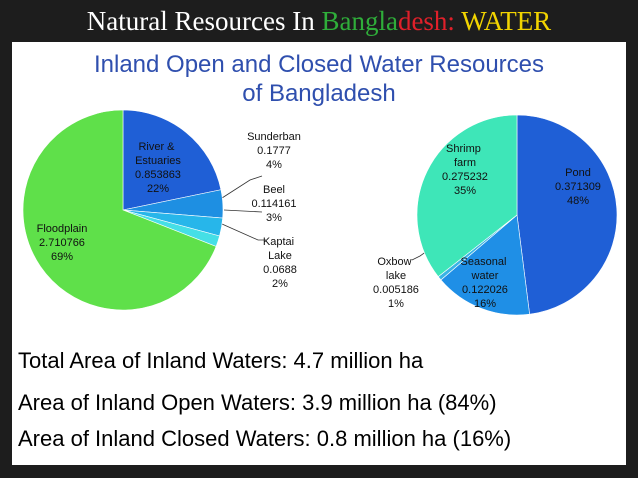 This screenshot has width=638, height=478. Describe the element at coordinates (318, 93) in the screenshot. I see `subtitle-line: of Bangladesh` at that location.